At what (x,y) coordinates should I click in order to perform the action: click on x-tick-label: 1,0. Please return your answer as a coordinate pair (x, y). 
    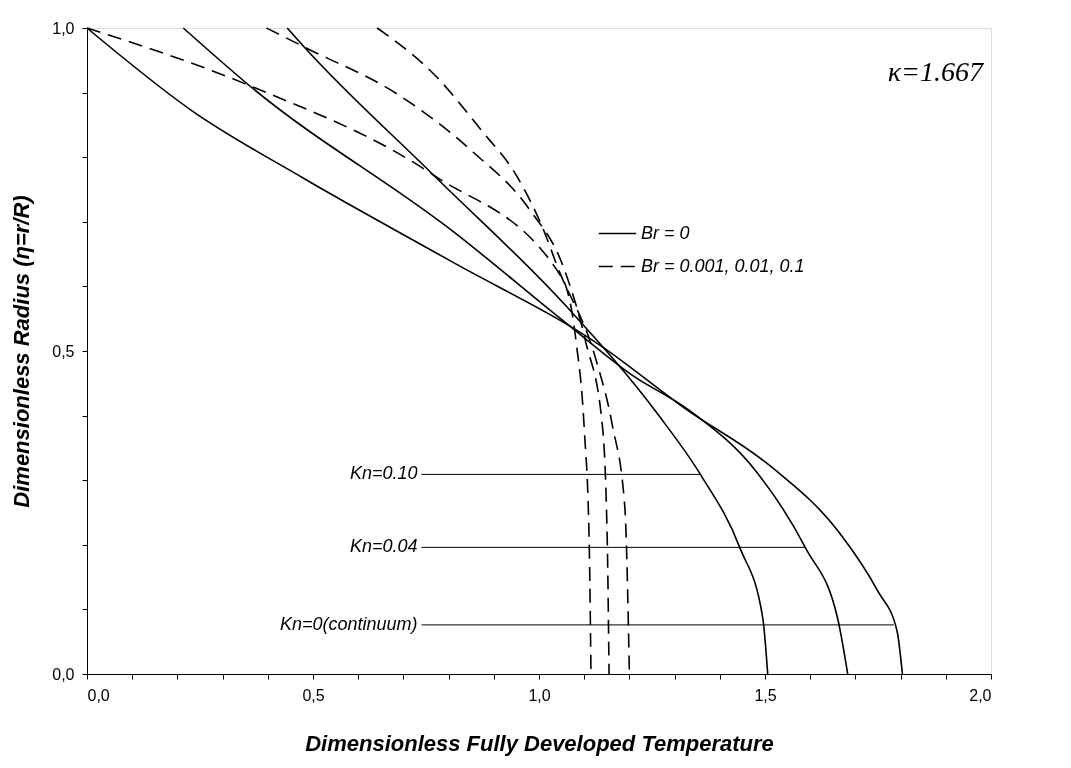
    Looking at the image, I should click on (539, 695).